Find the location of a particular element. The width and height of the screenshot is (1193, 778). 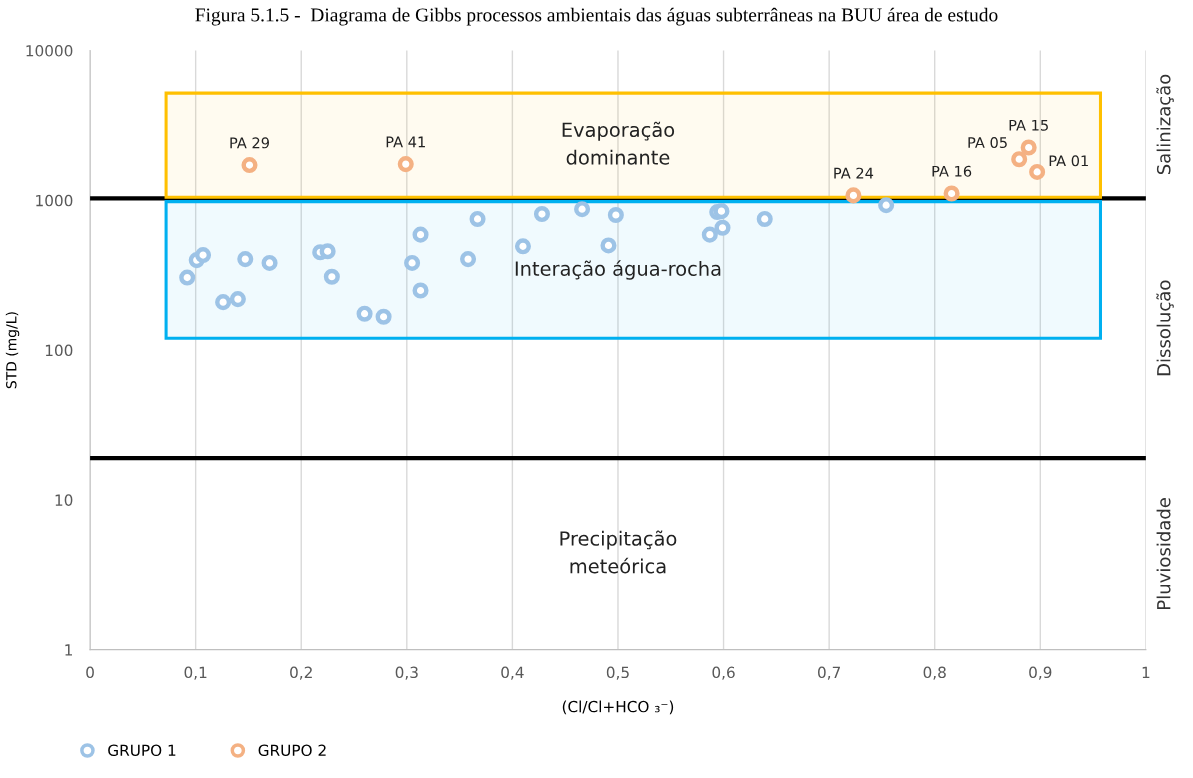

x-tick-label: 0,2 is located at coordinates (301, 673).